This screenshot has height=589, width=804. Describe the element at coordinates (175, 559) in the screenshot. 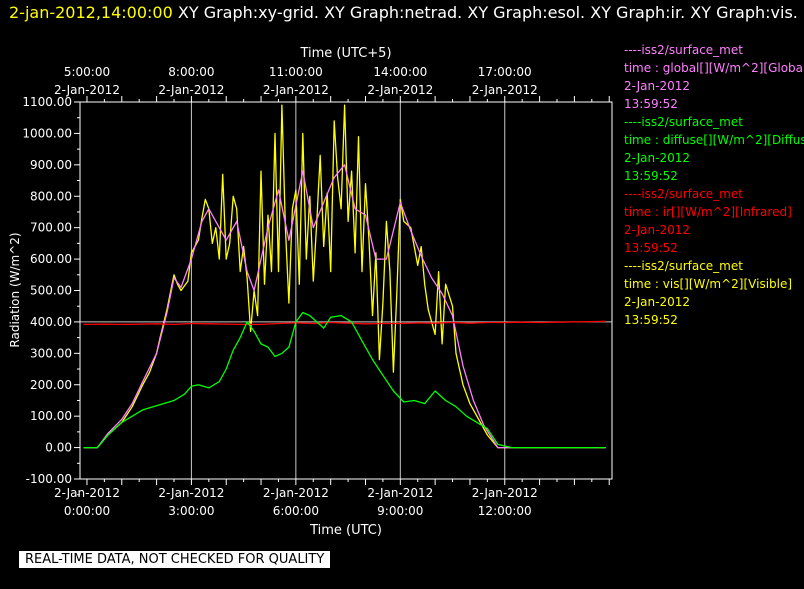

I see `quality-notice: REAL-TIME DATA, NOT CHECKED FOR QUALITY` at that location.